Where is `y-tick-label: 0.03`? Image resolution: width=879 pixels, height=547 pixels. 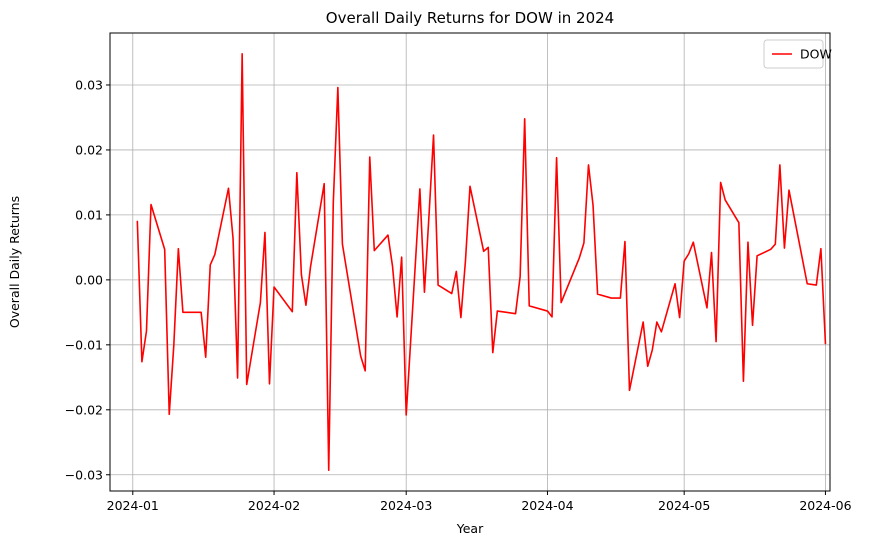
y-tick-label: 0.03 is located at coordinates (89, 84).